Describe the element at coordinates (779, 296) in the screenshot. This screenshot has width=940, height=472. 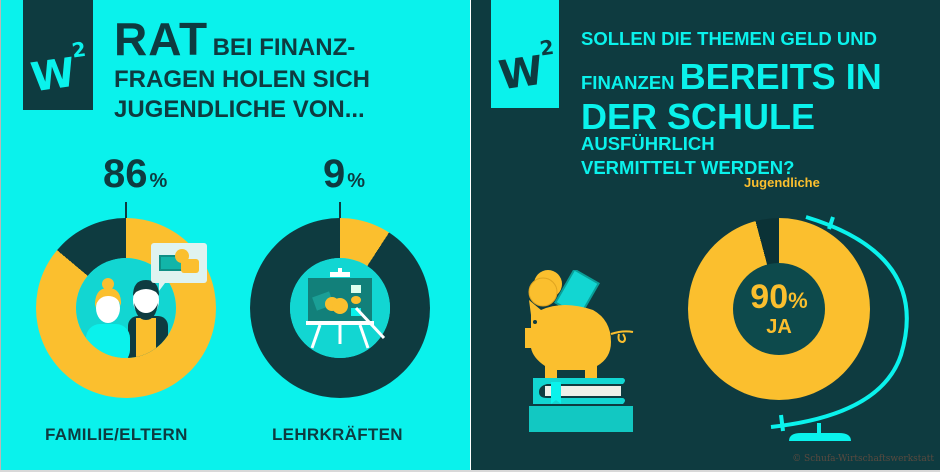
I see `result-value: 90%` at that location.